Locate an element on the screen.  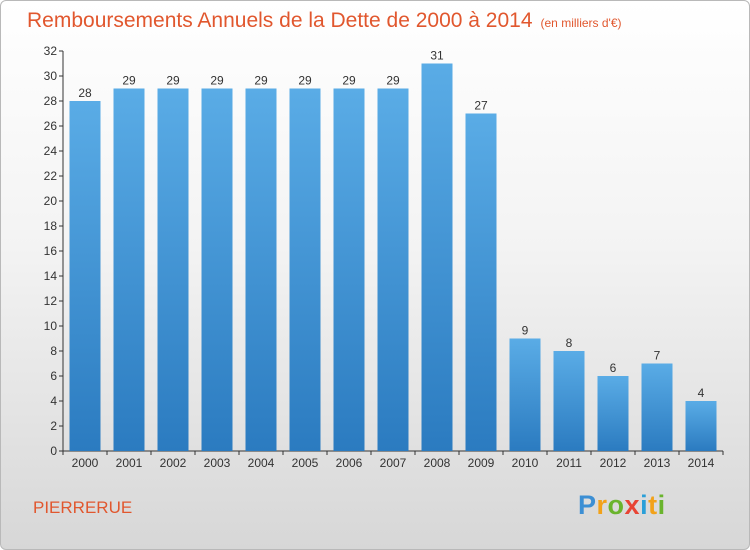
y-tick-label: 6 is located at coordinates (53, 376).